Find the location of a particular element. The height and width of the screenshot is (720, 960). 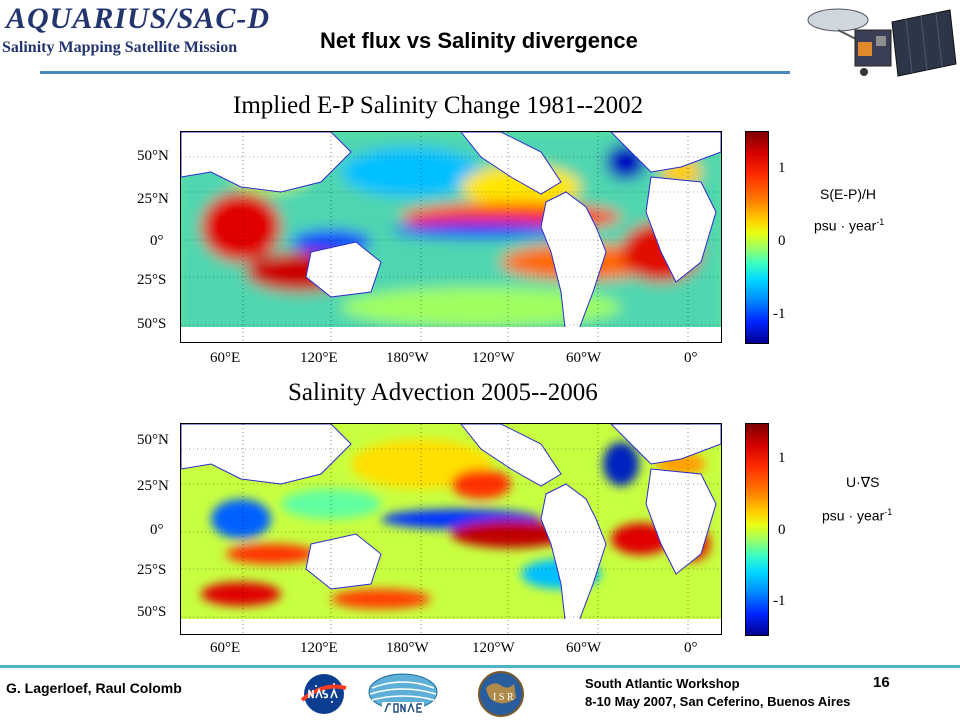

panel2-title: Salinity Advection 2005--2006 is located at coordinates (443, 392).